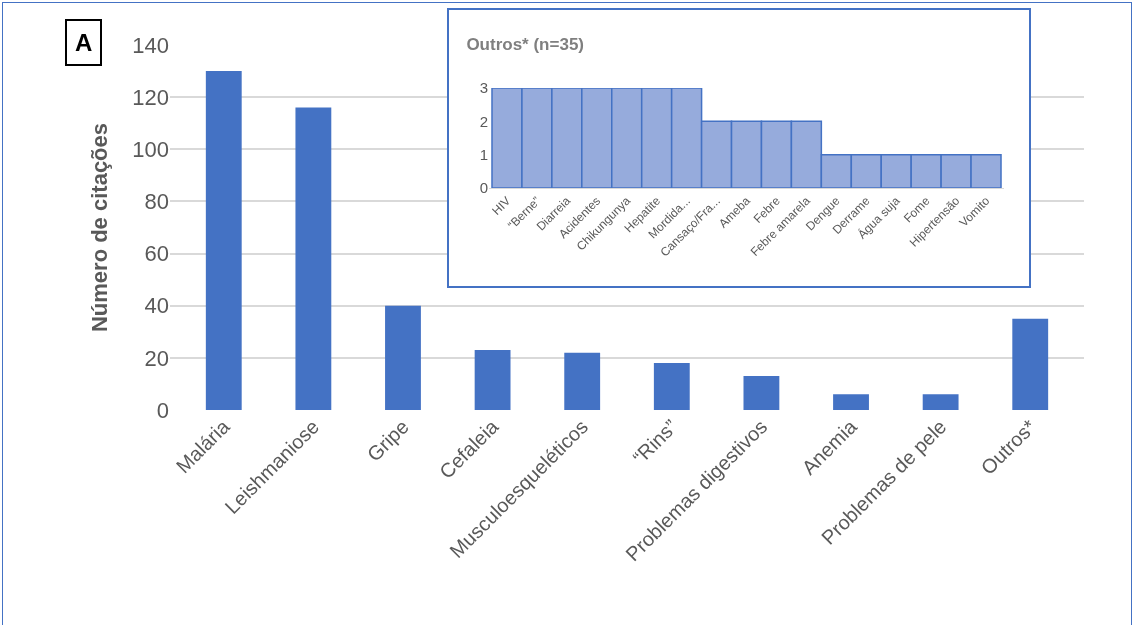 The height and width of the screenshot is (625, 1134). Describe the element at coordinates (156, 254) in the screenshot. I see `y-tick-label: 60` at that location.